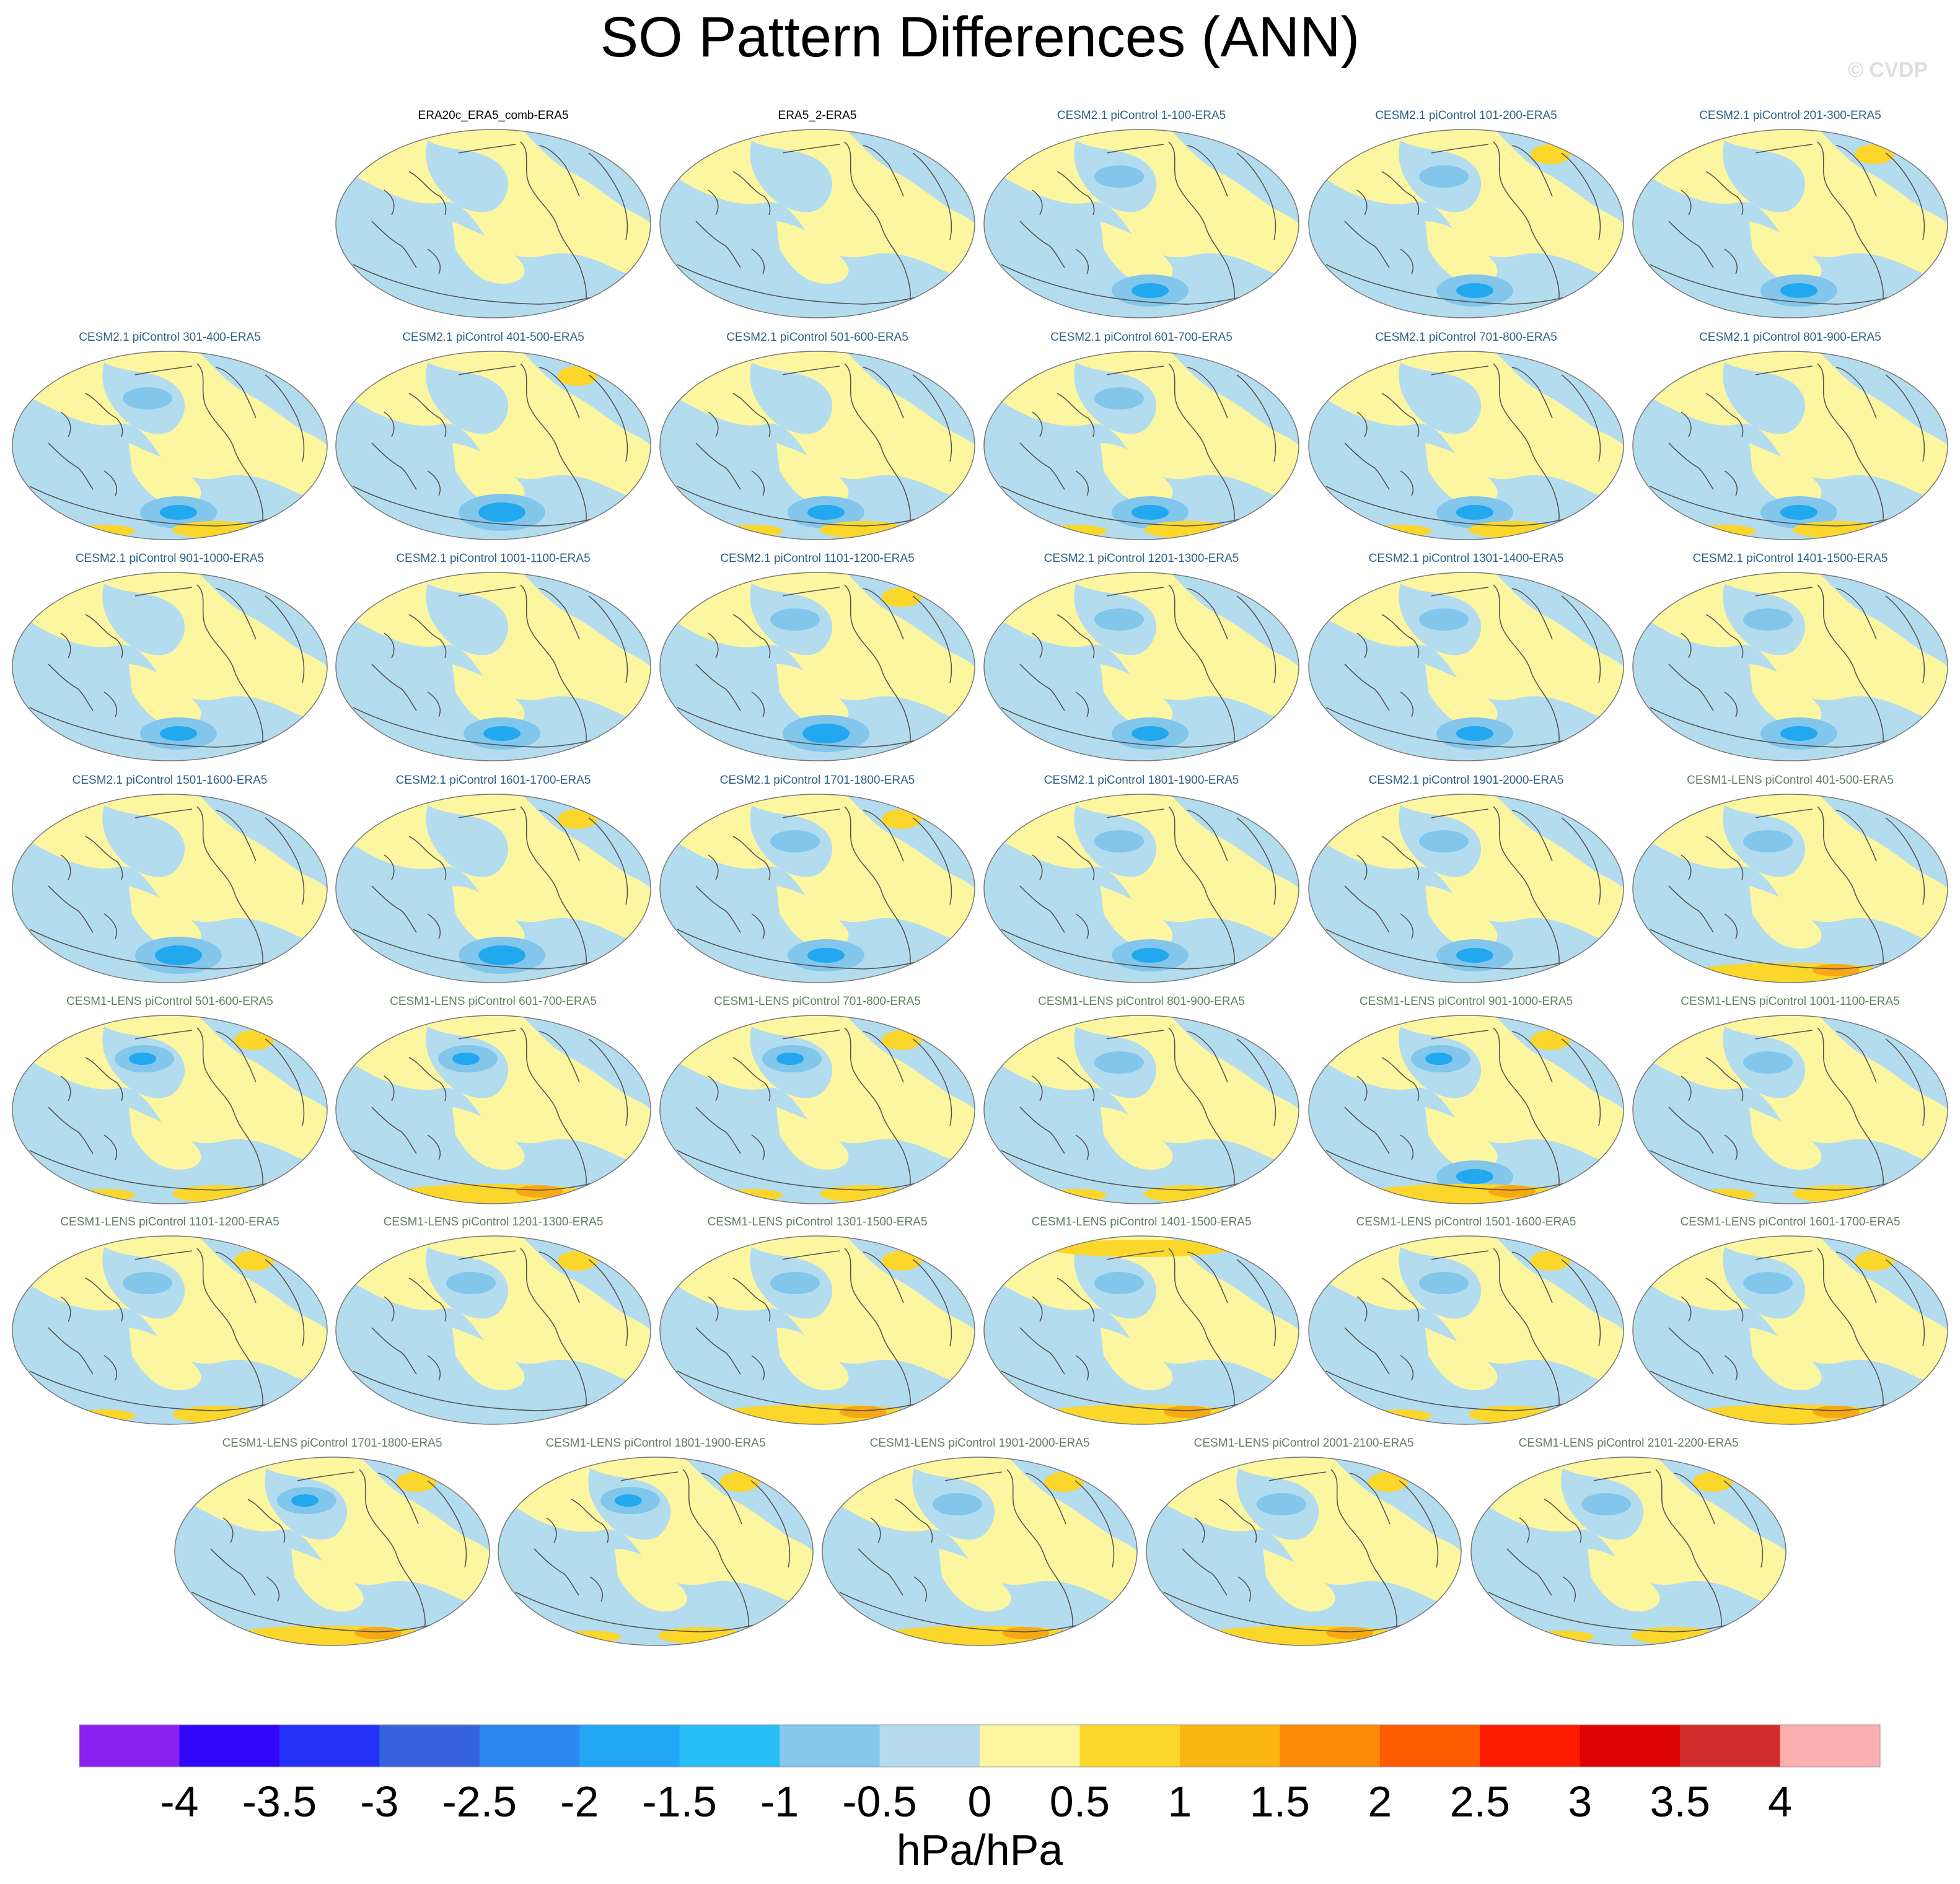 This screenshot has width=1960, height=1884. Describe the element at coordinates (170, 337) in the screenshot. I see `map-panel-label: CESM2.1 piControl 301-400-ERA5` at that location.